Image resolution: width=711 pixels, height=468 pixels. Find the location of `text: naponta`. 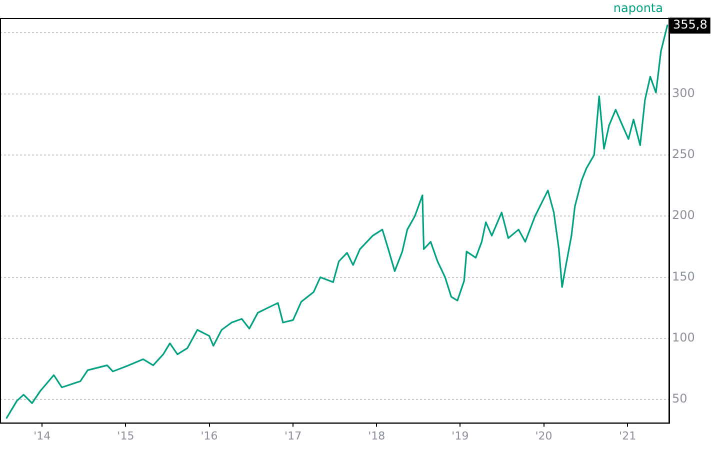

text: naponta is located at coordinates (638, 8).